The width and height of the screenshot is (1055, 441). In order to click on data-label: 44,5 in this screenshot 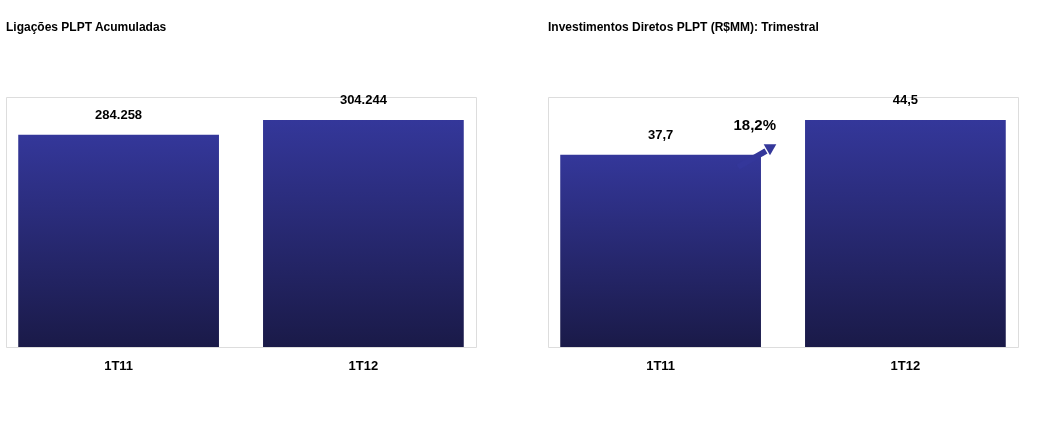, I will do `click(905, 99)`.